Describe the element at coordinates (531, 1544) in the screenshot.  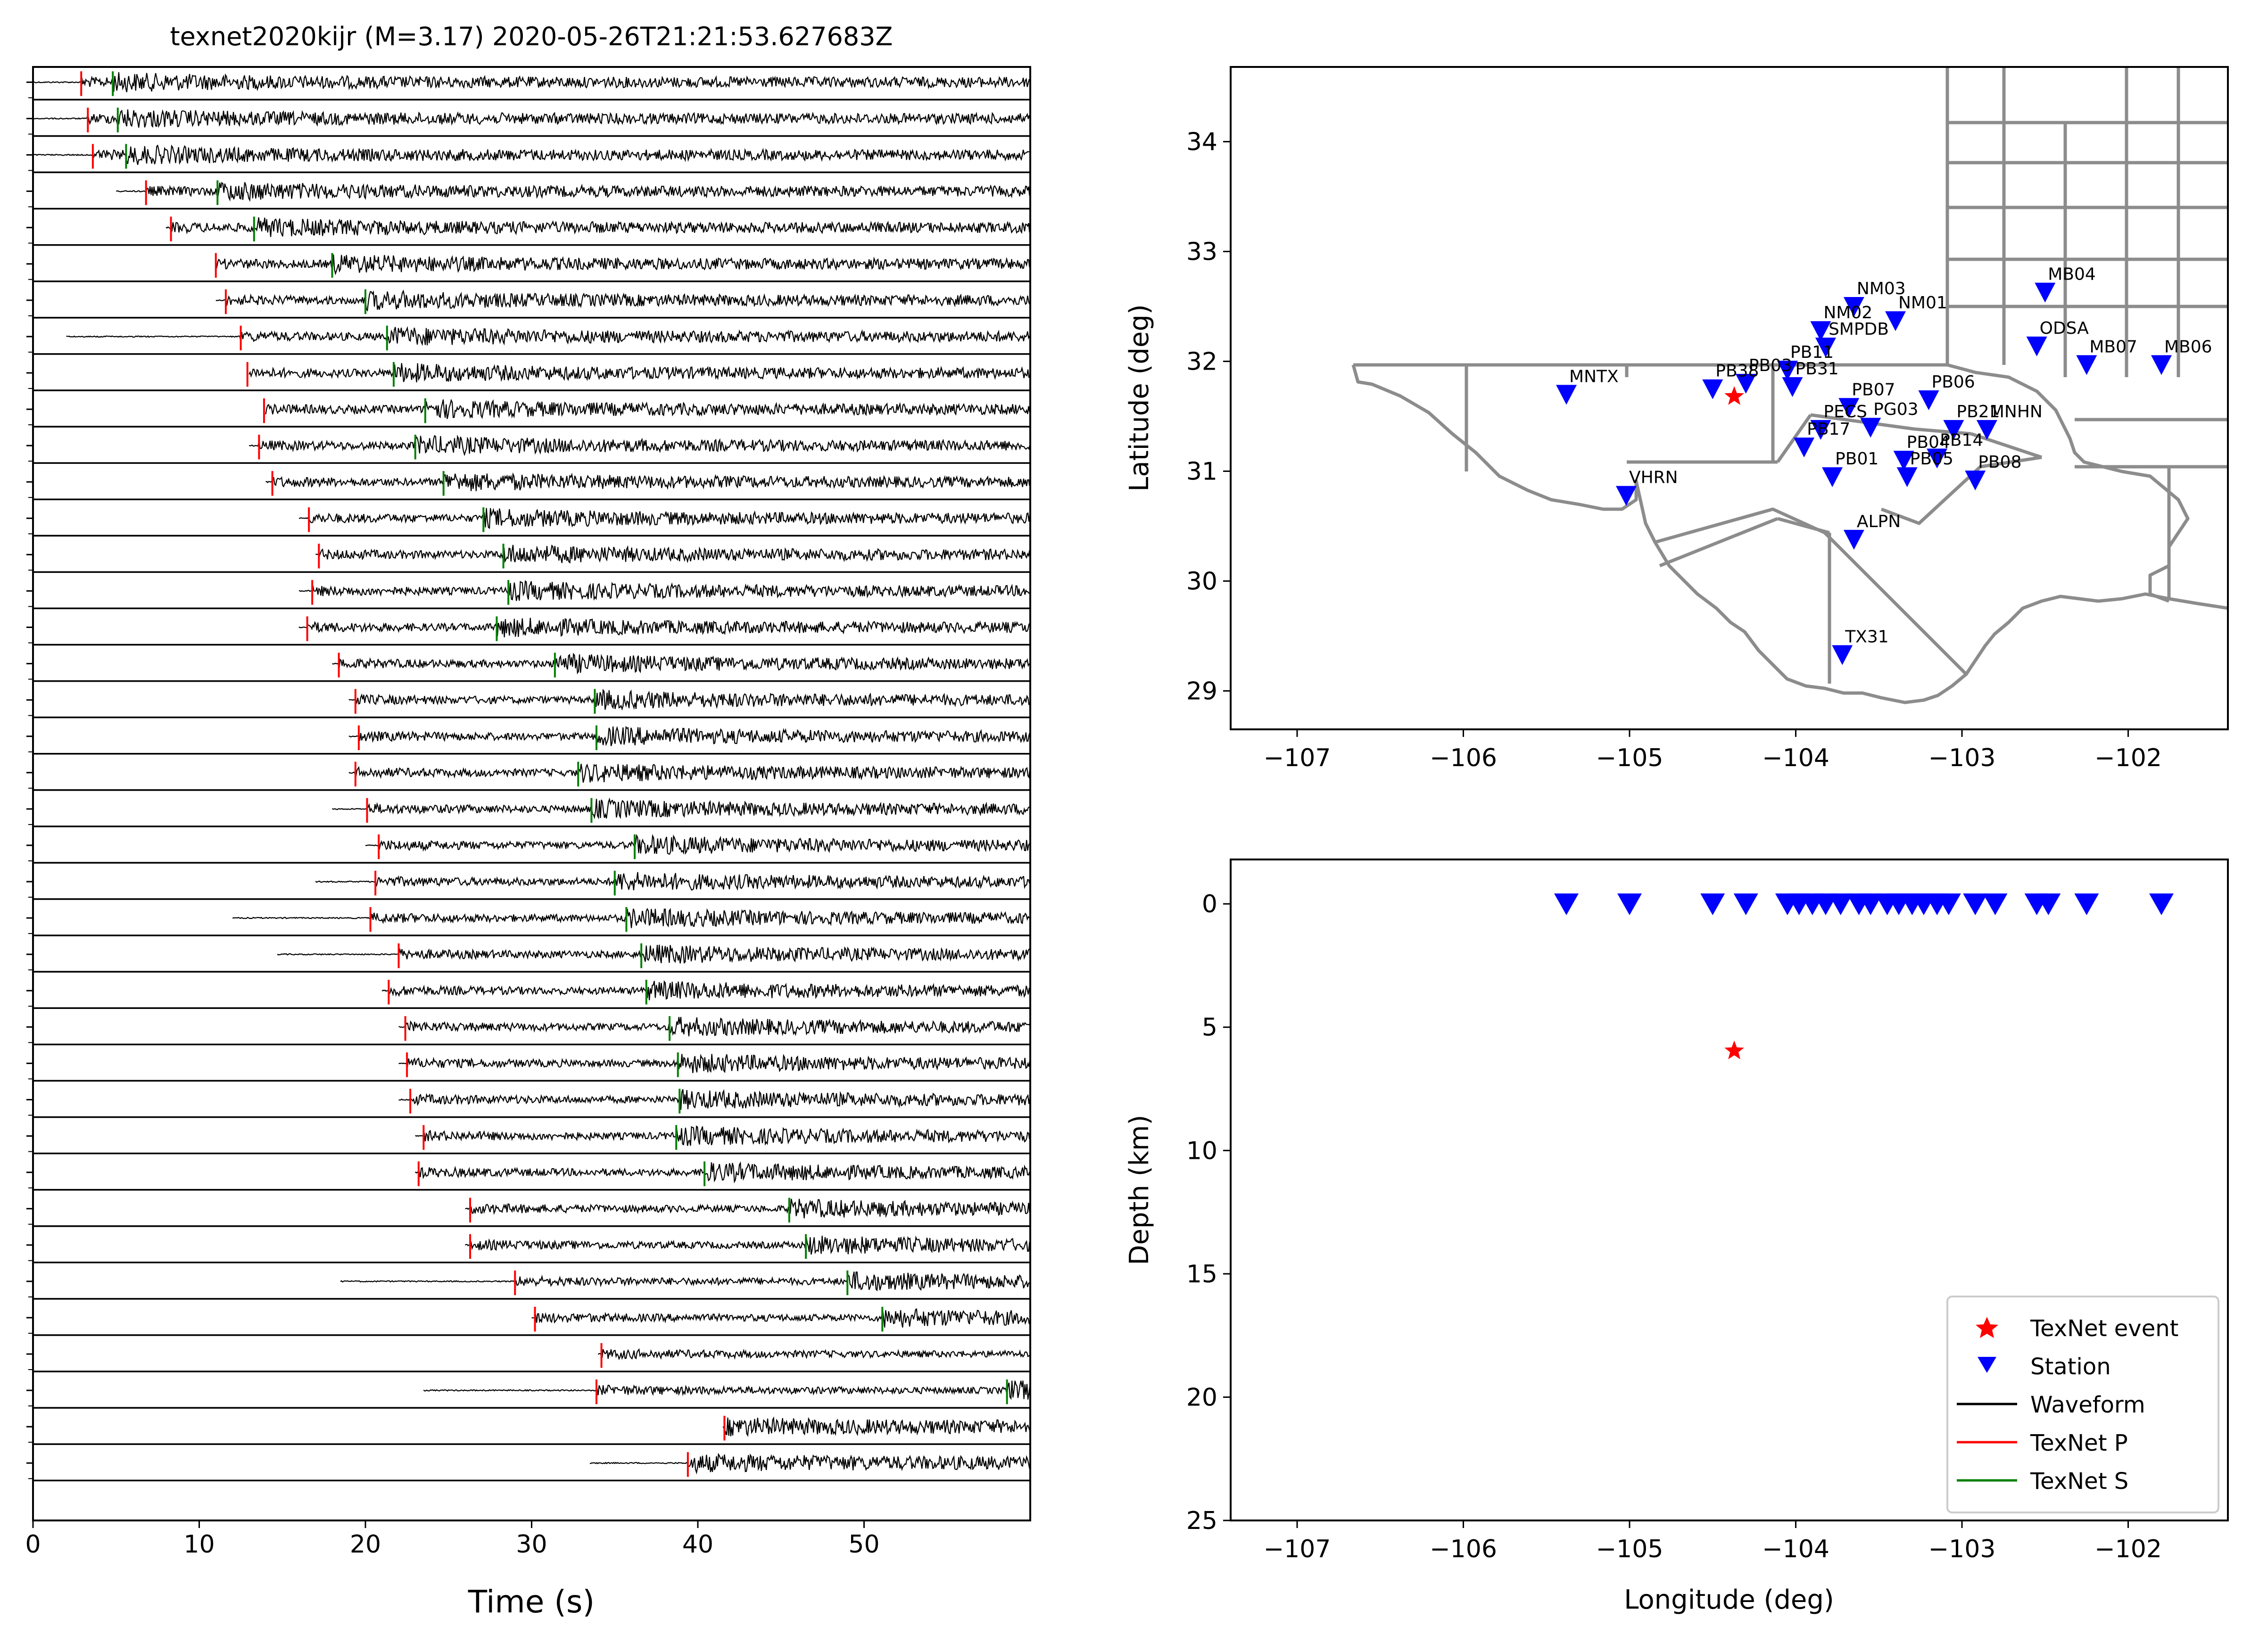
I see `waveform-x-tick-label: 30` at that location.